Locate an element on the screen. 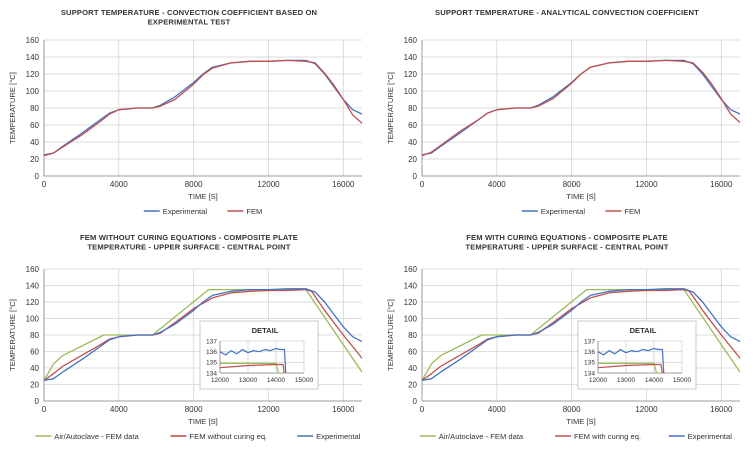 Image resolution: width=756 pixels, height=450 pixels. detail-series-line-fem-without-curing-eq is located at coordinates (252, 368).